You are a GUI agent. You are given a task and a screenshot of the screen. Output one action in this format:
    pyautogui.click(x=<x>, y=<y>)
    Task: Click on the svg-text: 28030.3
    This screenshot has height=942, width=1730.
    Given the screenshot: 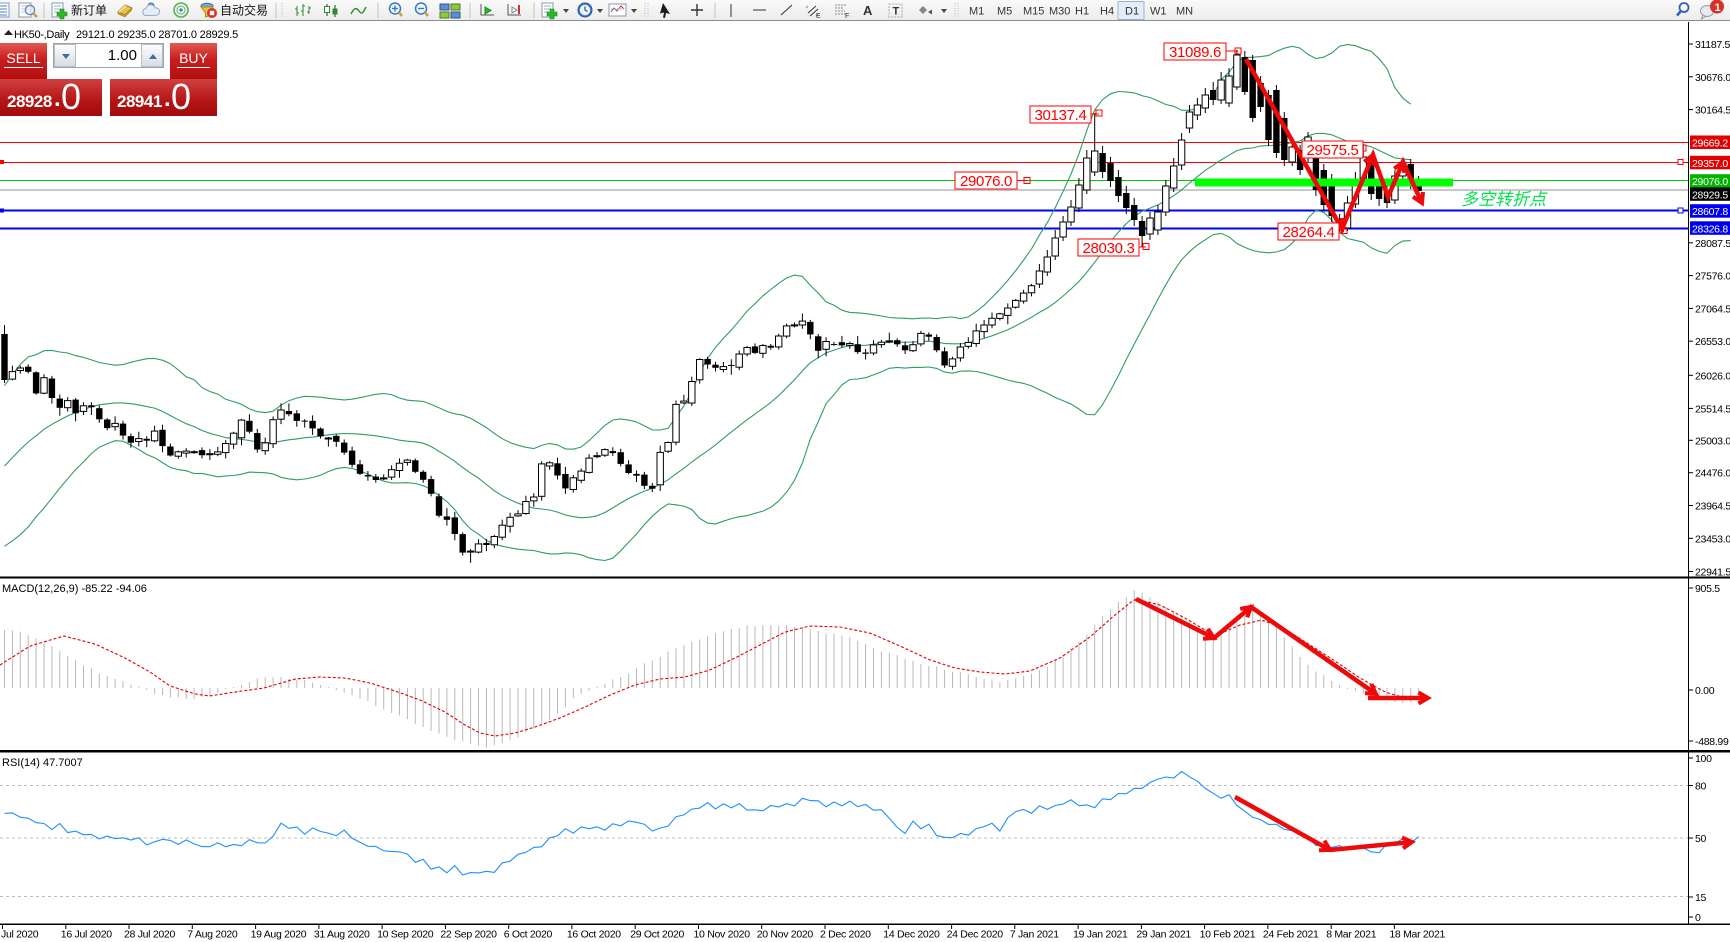 What is the action you would take?
    pyautogui.click(x=1108, y=248)
    